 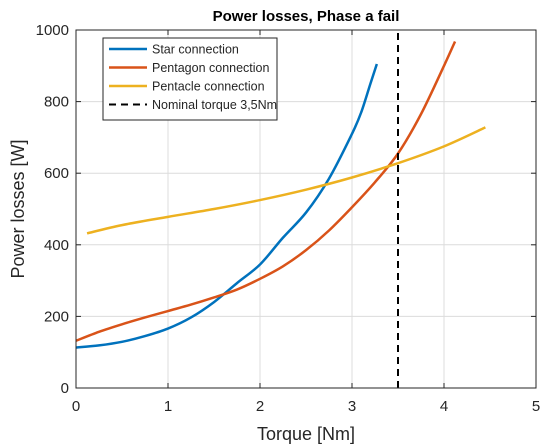 I want to click on y-tick-label: 600, so click(x=56, y=173).